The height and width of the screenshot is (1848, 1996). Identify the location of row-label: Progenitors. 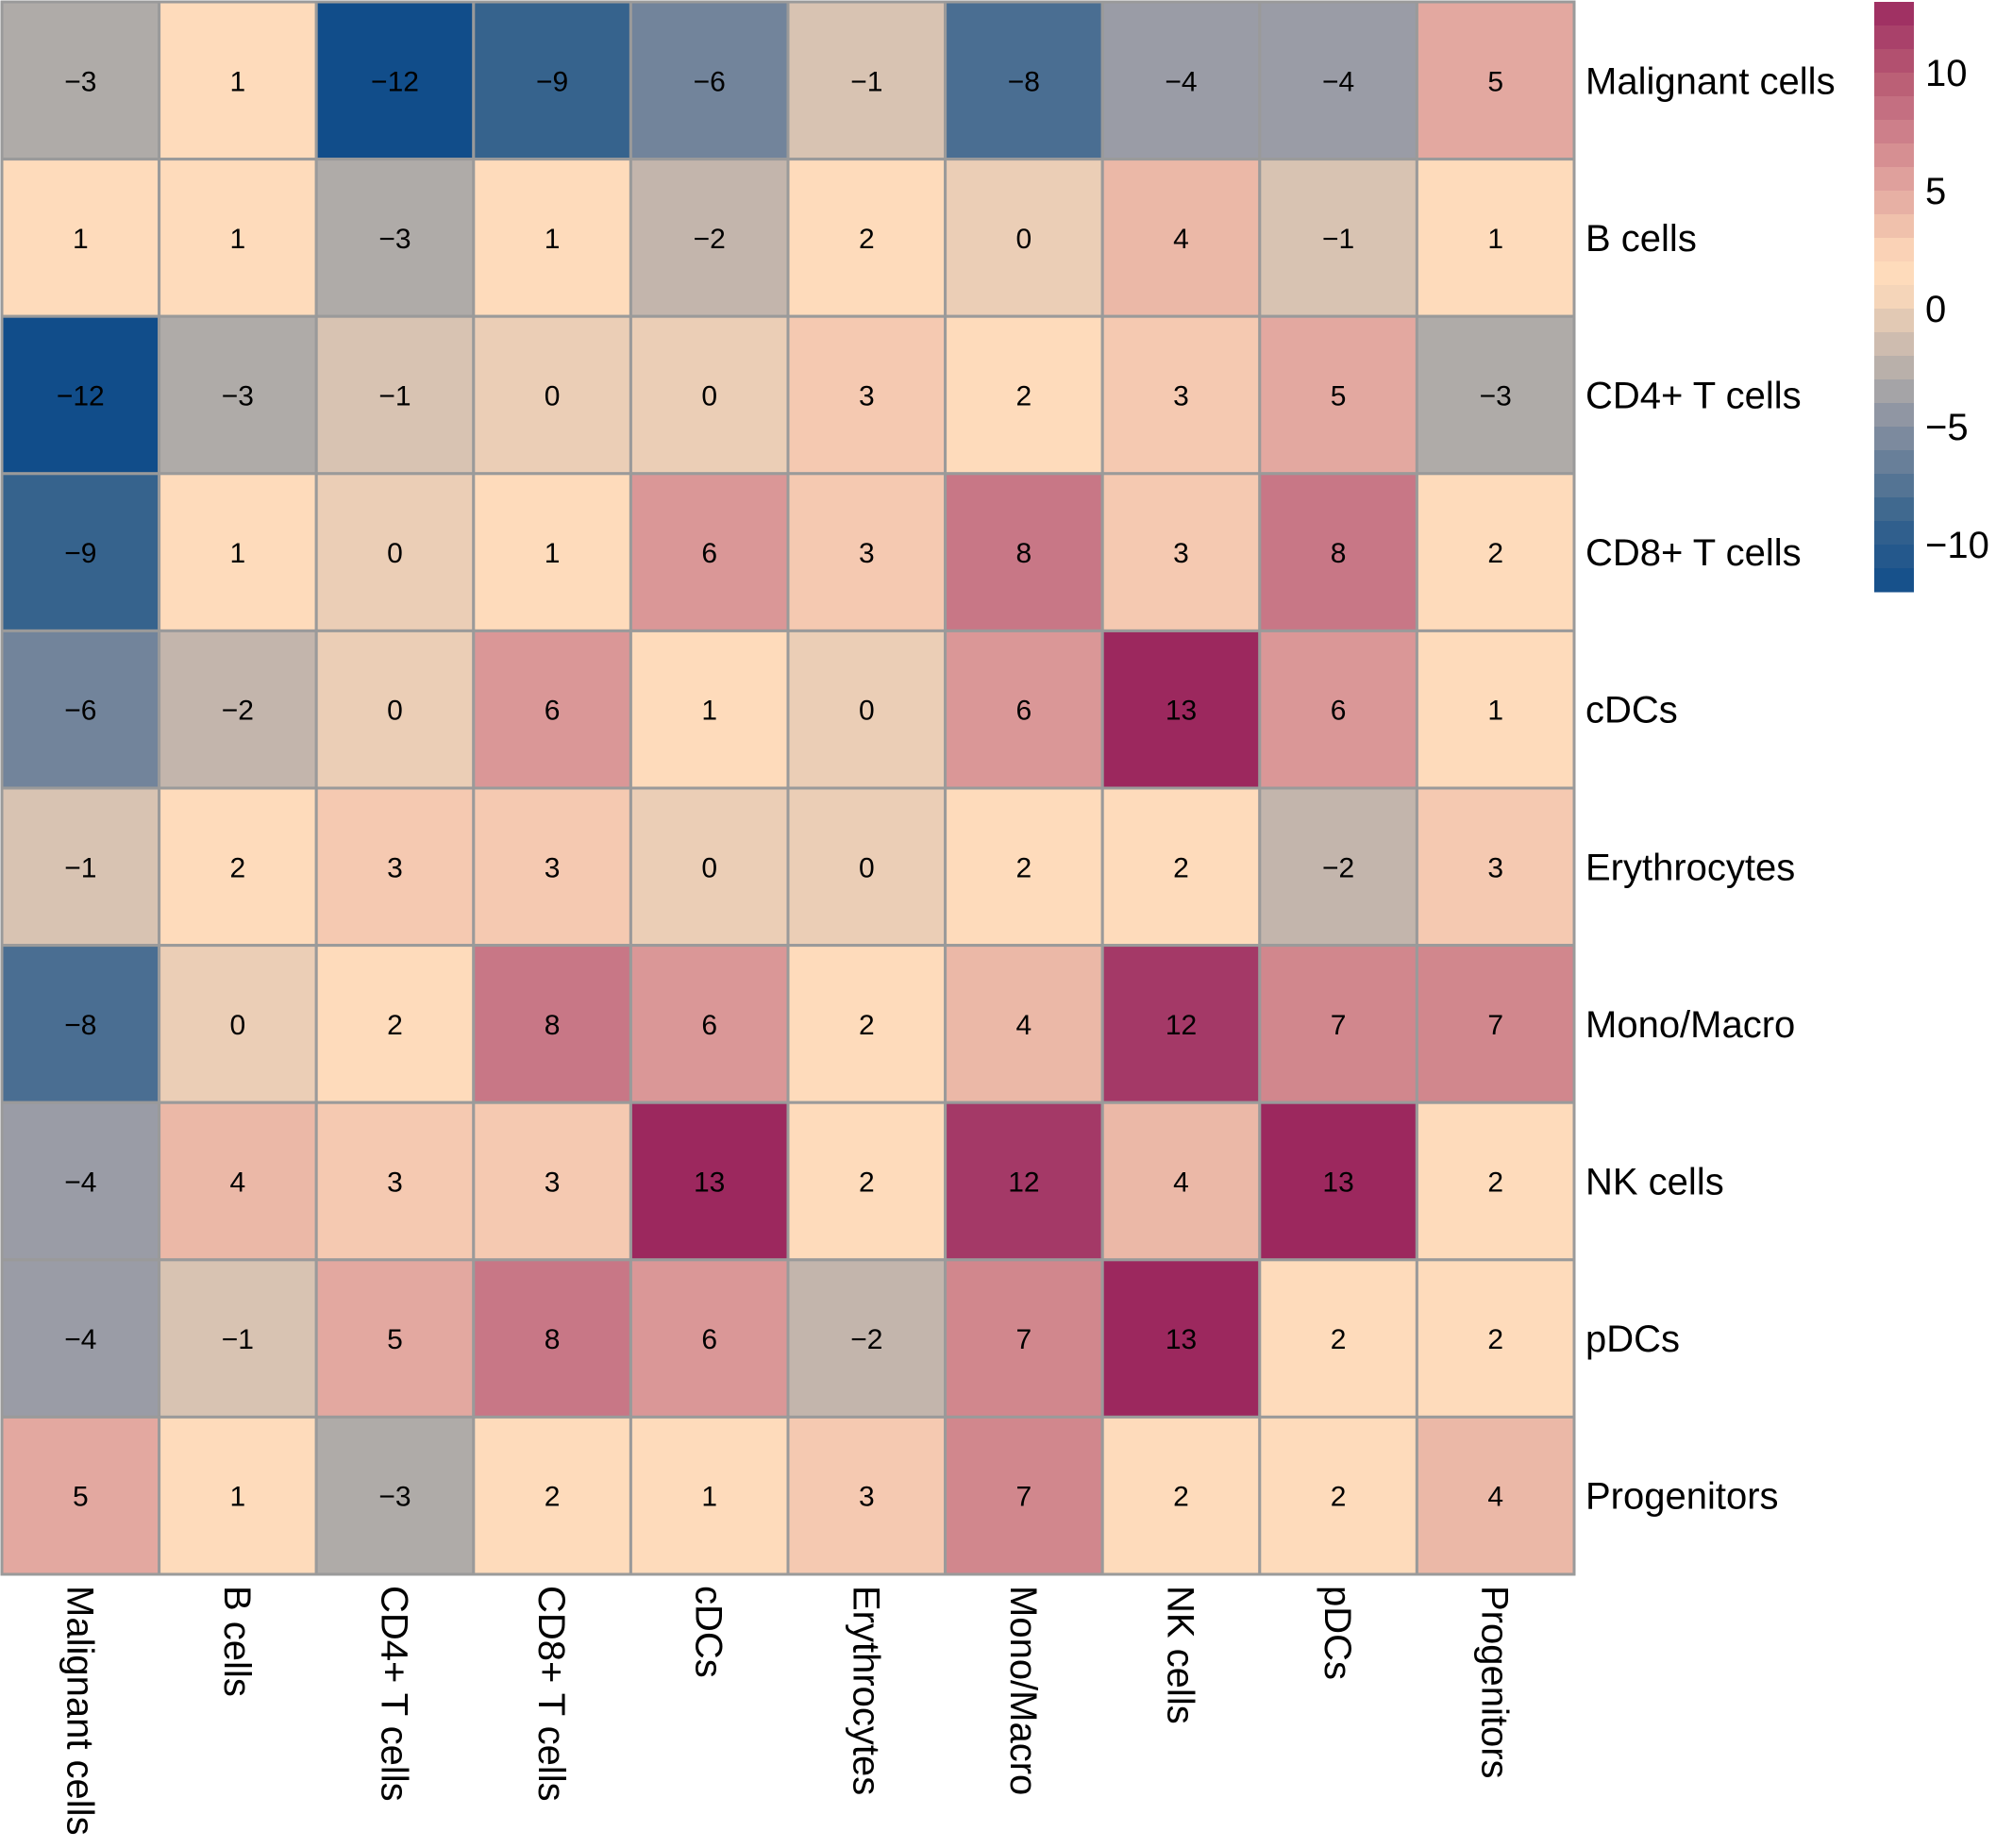
(1682, 1497).